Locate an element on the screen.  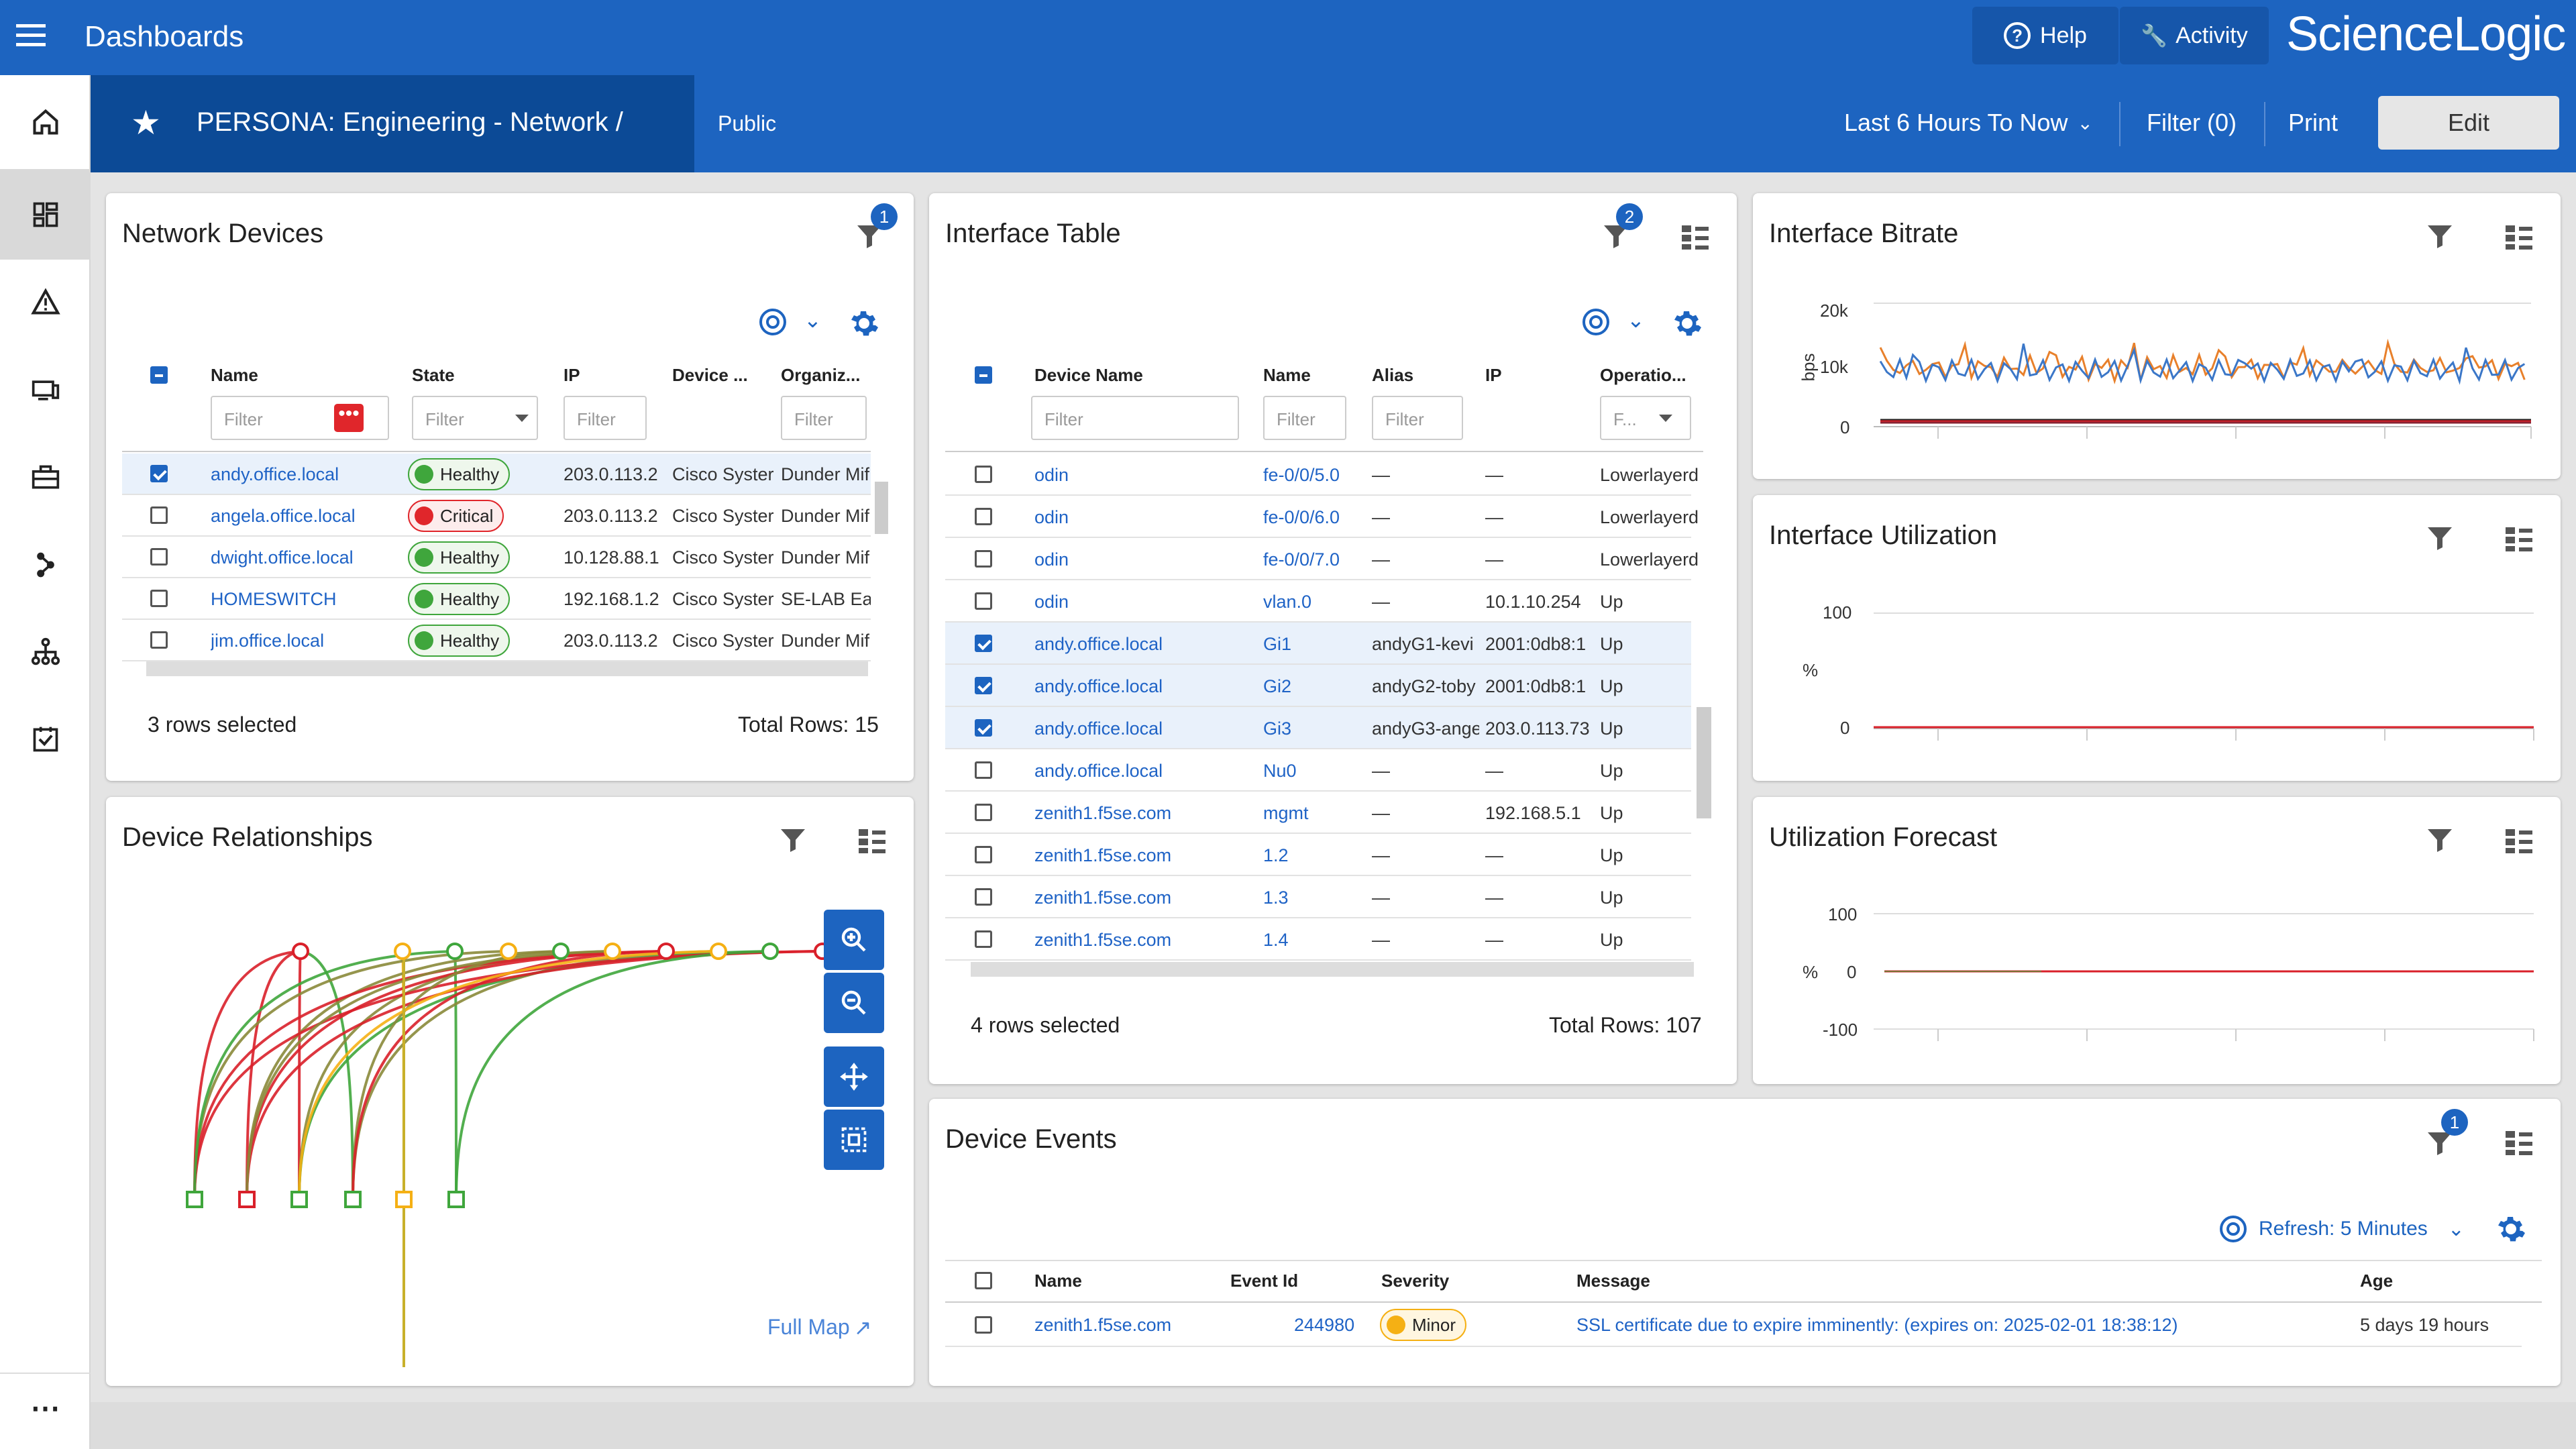
interface-name: fe-0/0/7.0 is located at coordinates (1301, 559).